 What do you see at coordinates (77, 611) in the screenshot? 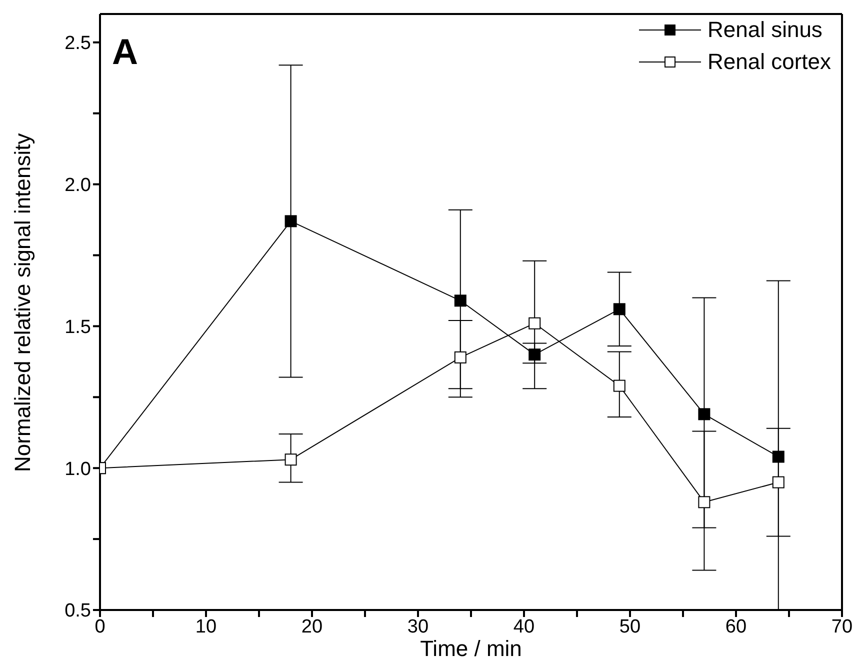
I see `y-tick-label: 0.5` at bounding box center [77, 611].